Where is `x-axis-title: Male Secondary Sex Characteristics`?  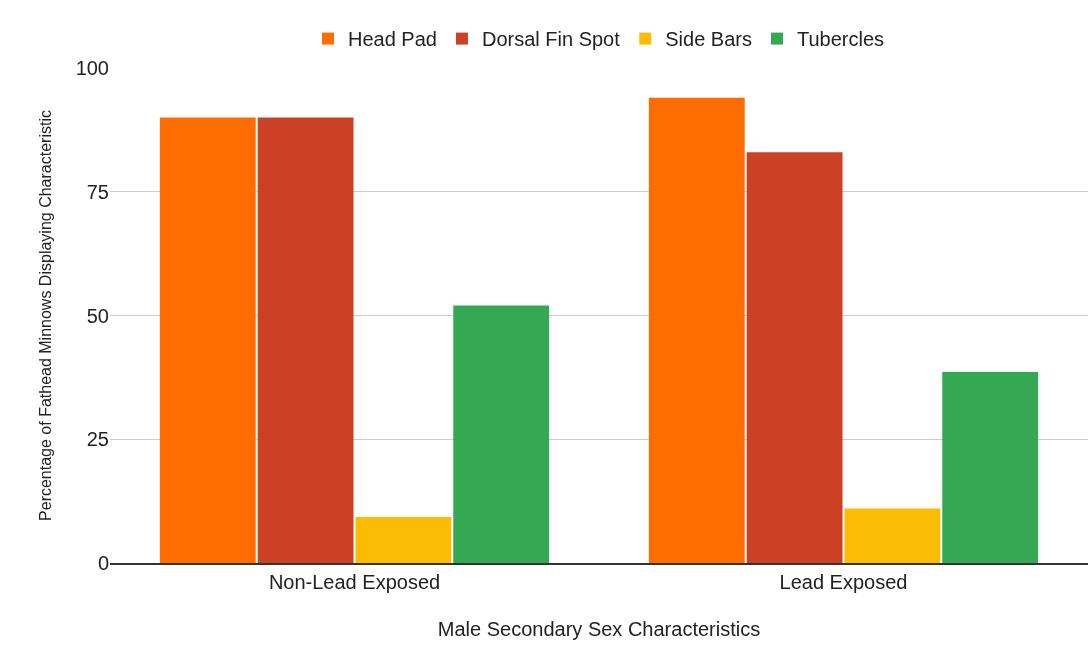
x-axis-title: Male Secondary Sex Characteristics is located at coordinates (599, 628).